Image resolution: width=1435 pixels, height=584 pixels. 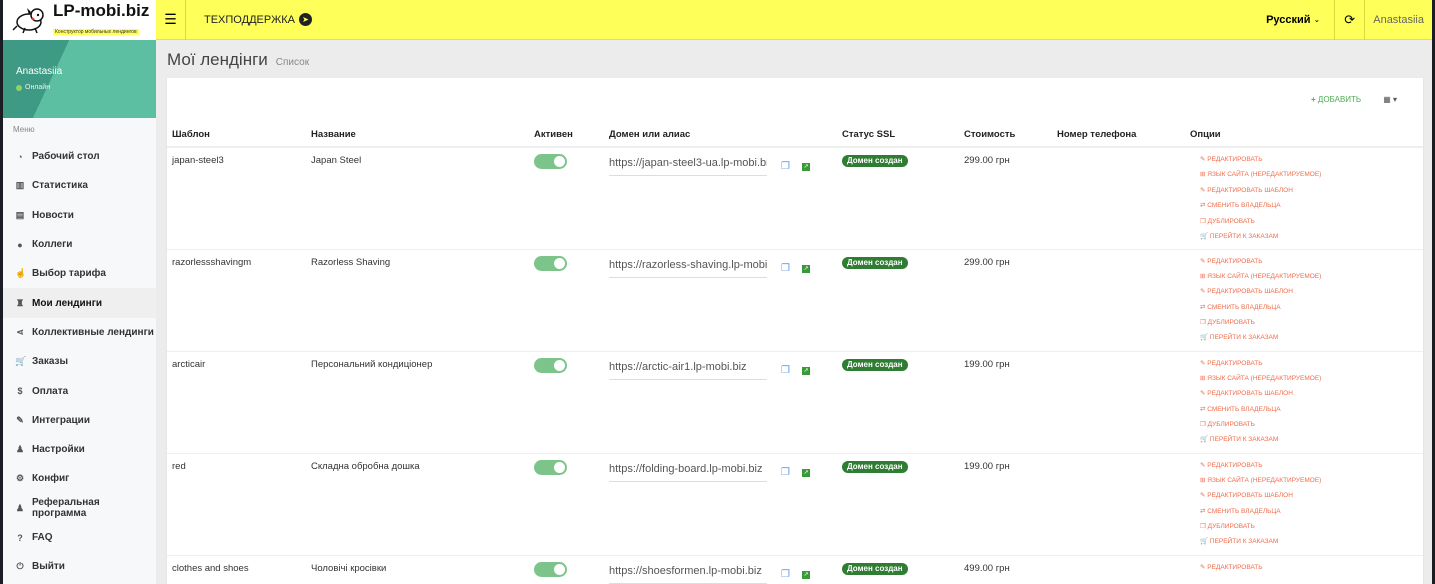 What do you see at coordinates (1005, 504) in the screenshot?
I see `price-cell: 199.00 грн` at bounding box center [1005, 504].